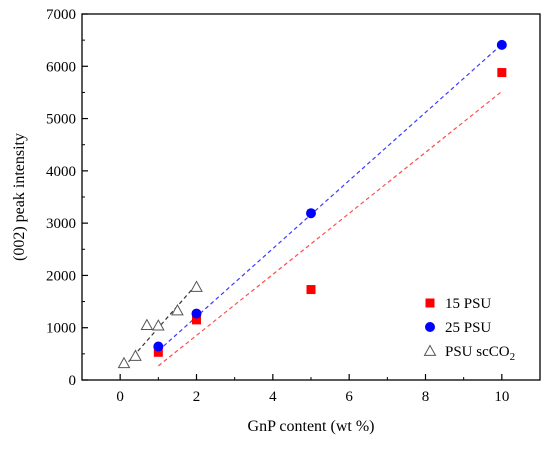  I want to click on legend: 15 PSU 25 PSU PSU scCO2, so click(469, 329).